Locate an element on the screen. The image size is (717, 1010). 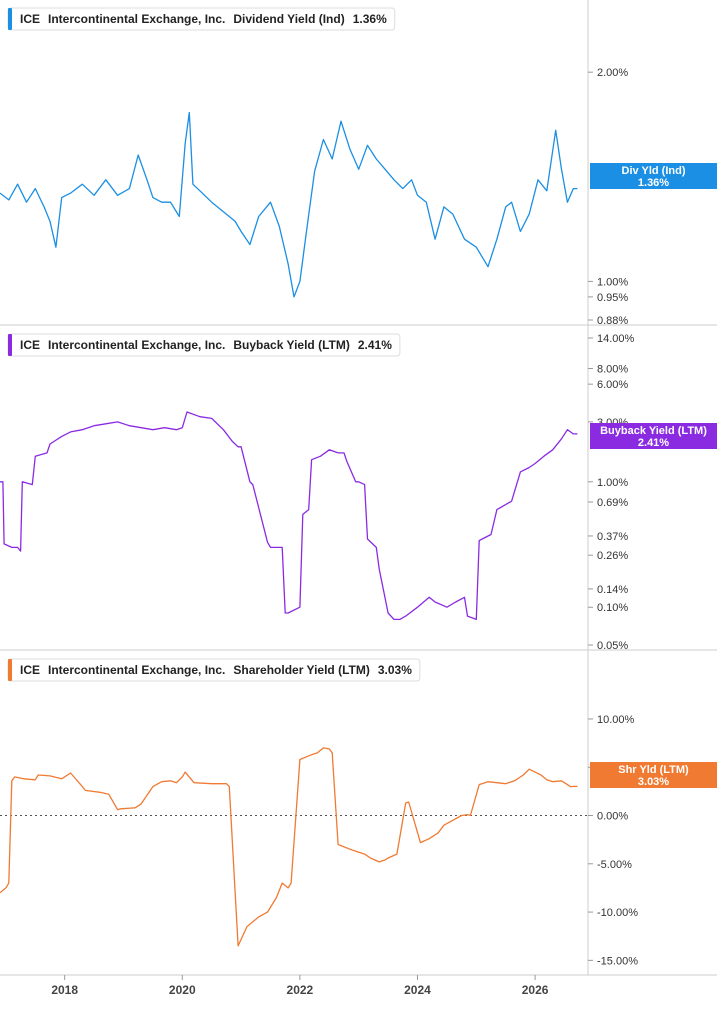
y-tick-label: 0.14% is located at coordinates (612, 590).